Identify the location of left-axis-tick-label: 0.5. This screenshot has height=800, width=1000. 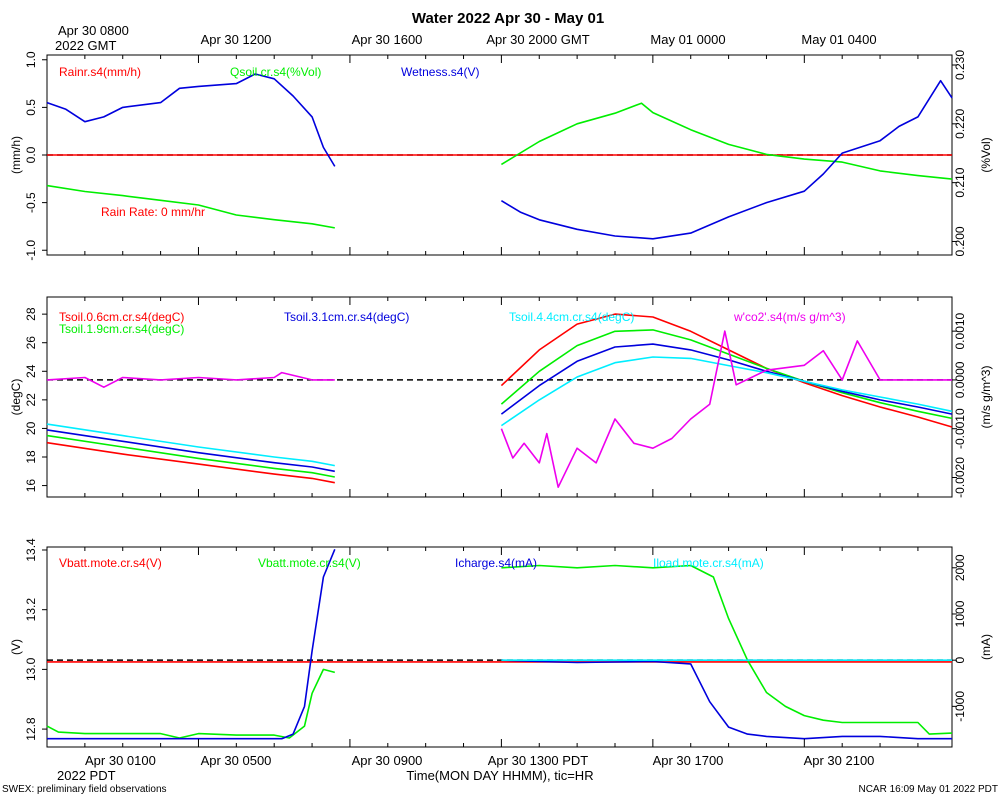
(31, 107).